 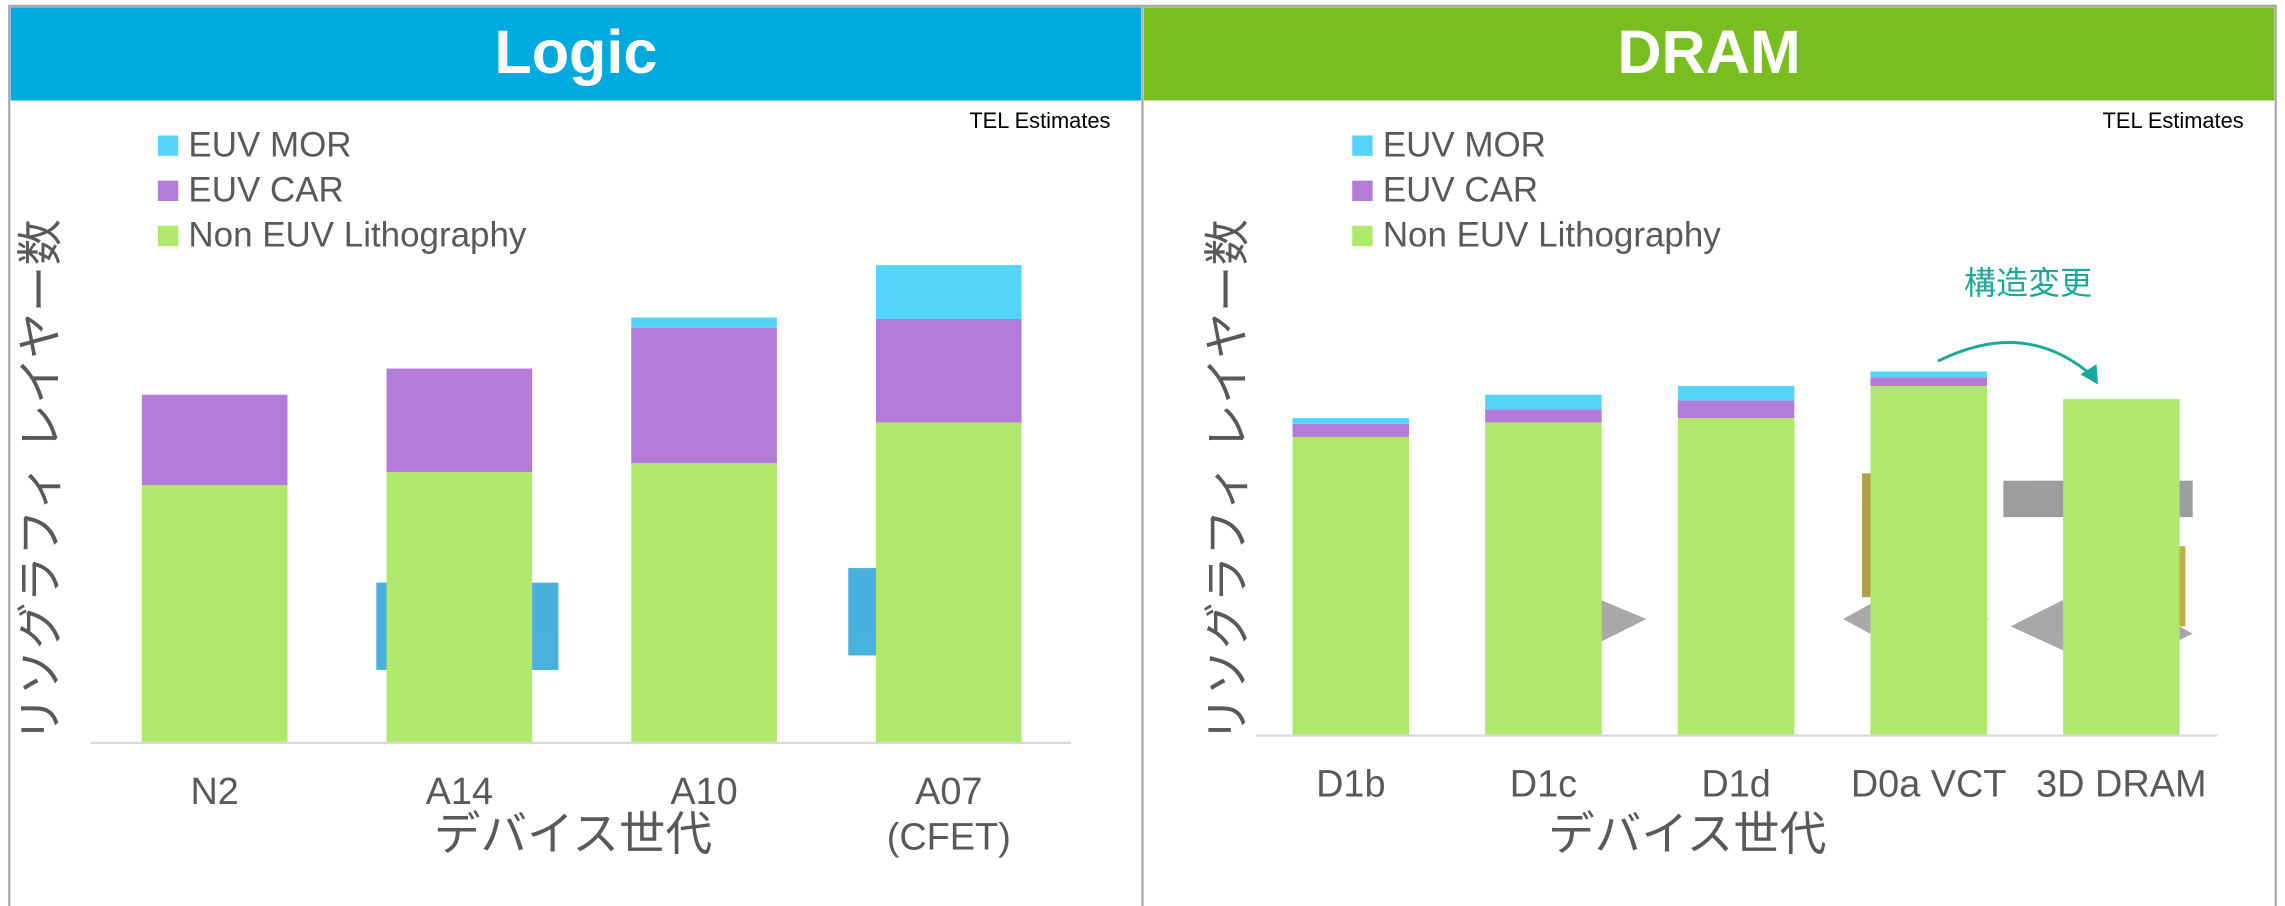 I want to click on x-tick-label: A10, so click(x=703, y=792).